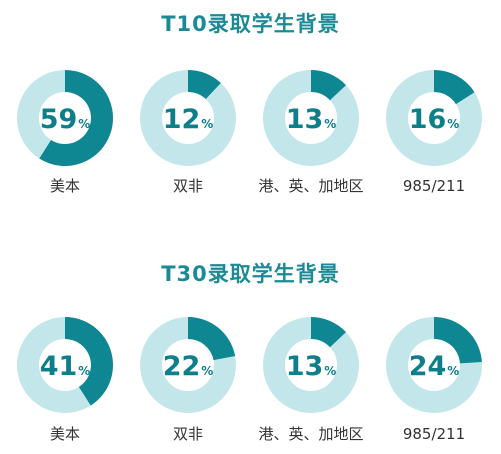 This screenshot has width=501, height=454. I want to click on donut-t30-0: 41% 美本, so click(65, 380).